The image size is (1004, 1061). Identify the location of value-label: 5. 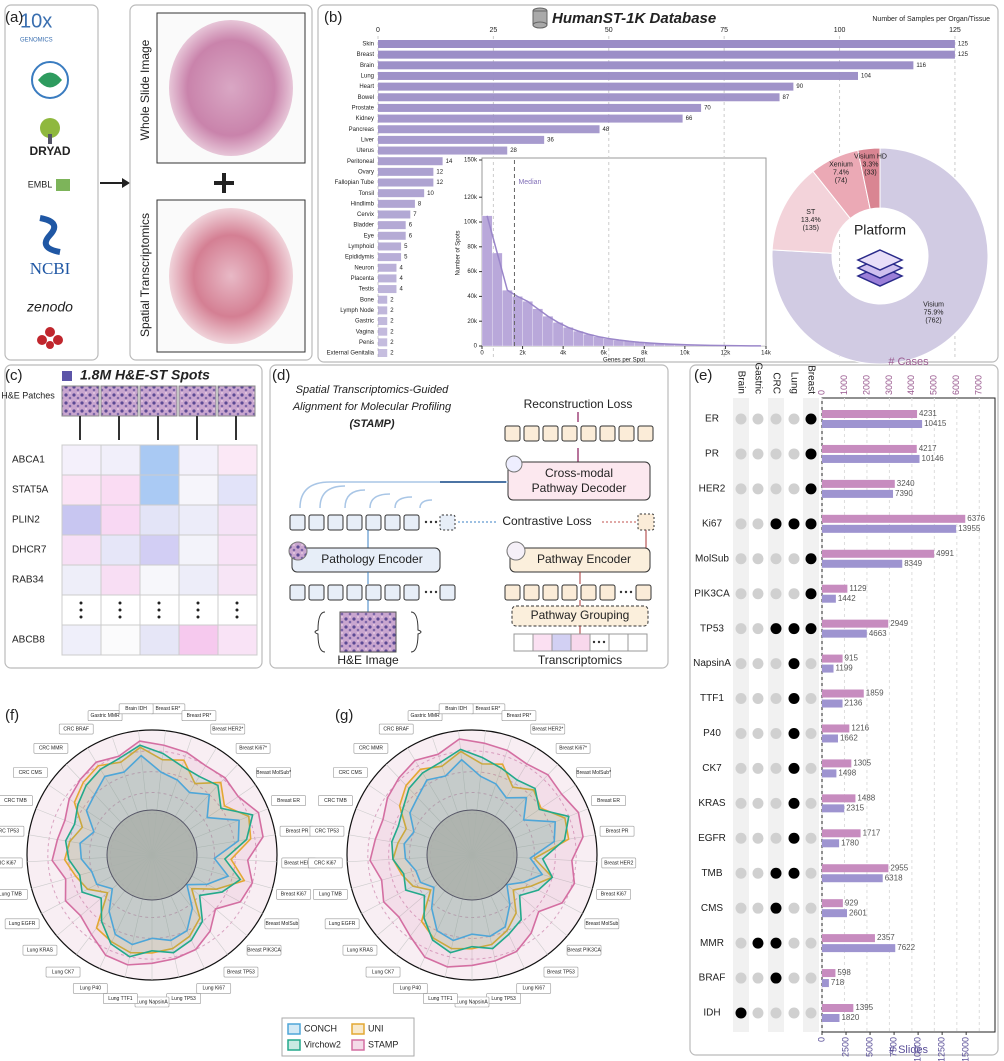
(406, 247).